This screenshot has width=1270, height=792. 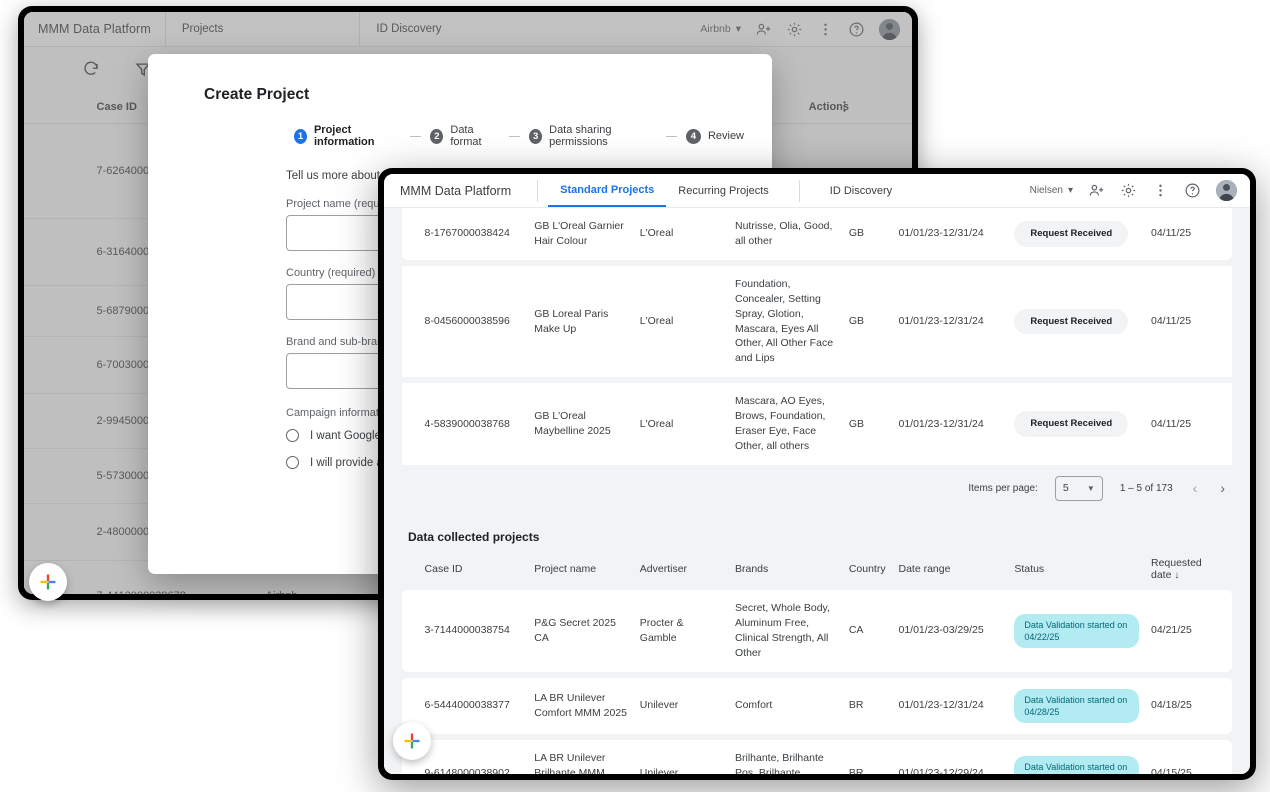 I want to click on section-title-data-collected-projects: Data collected projects, so click(x=474, y=536).